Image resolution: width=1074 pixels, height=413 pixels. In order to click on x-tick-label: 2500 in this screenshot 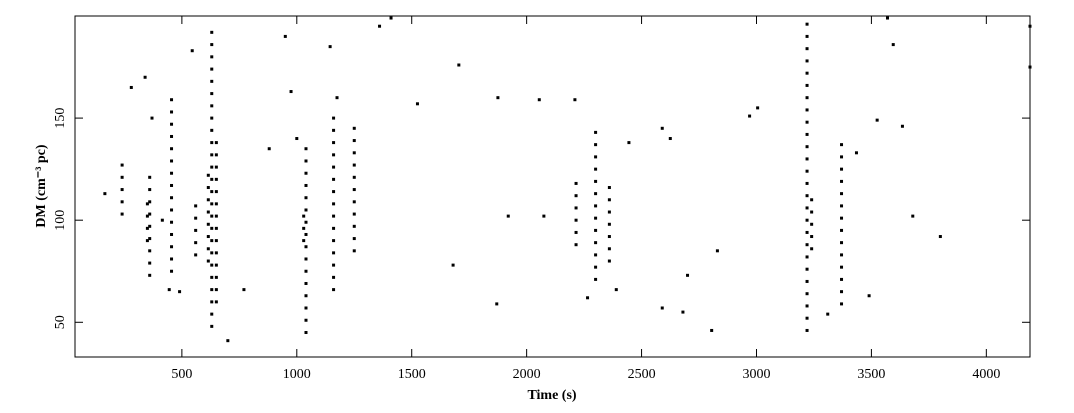, I will do `click(642, 374)`.